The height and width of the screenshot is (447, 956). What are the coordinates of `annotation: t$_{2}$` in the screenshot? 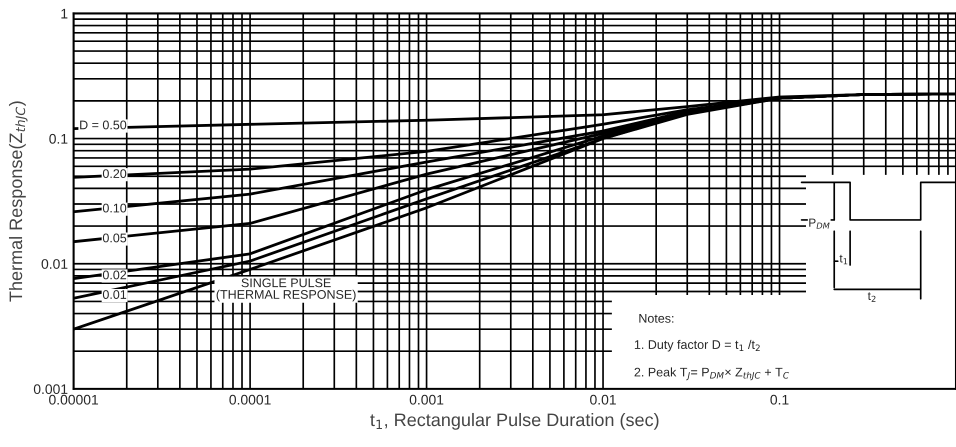 It's located at (872, 297).